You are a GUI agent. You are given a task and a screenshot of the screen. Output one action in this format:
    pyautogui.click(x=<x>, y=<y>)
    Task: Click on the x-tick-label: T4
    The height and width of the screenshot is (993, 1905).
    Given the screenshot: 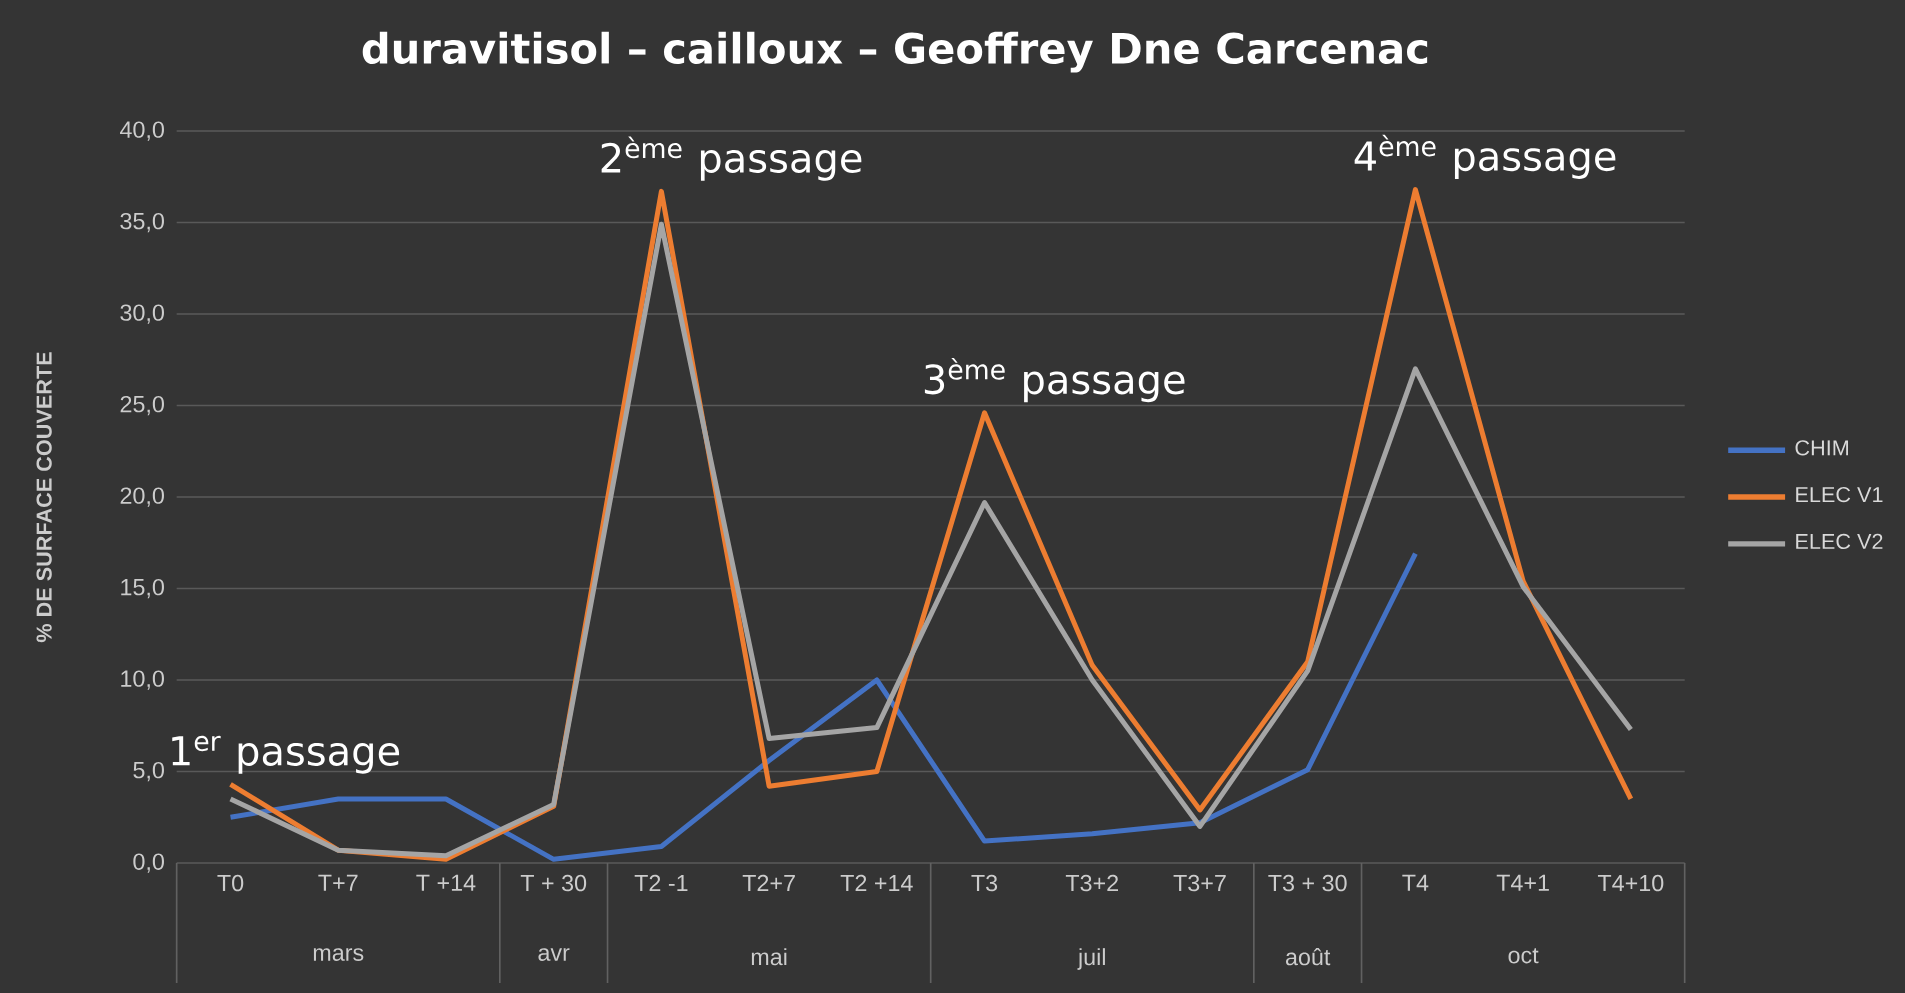 What is the action you would take?
    pyautogui.click(x=1415, y=882)
    